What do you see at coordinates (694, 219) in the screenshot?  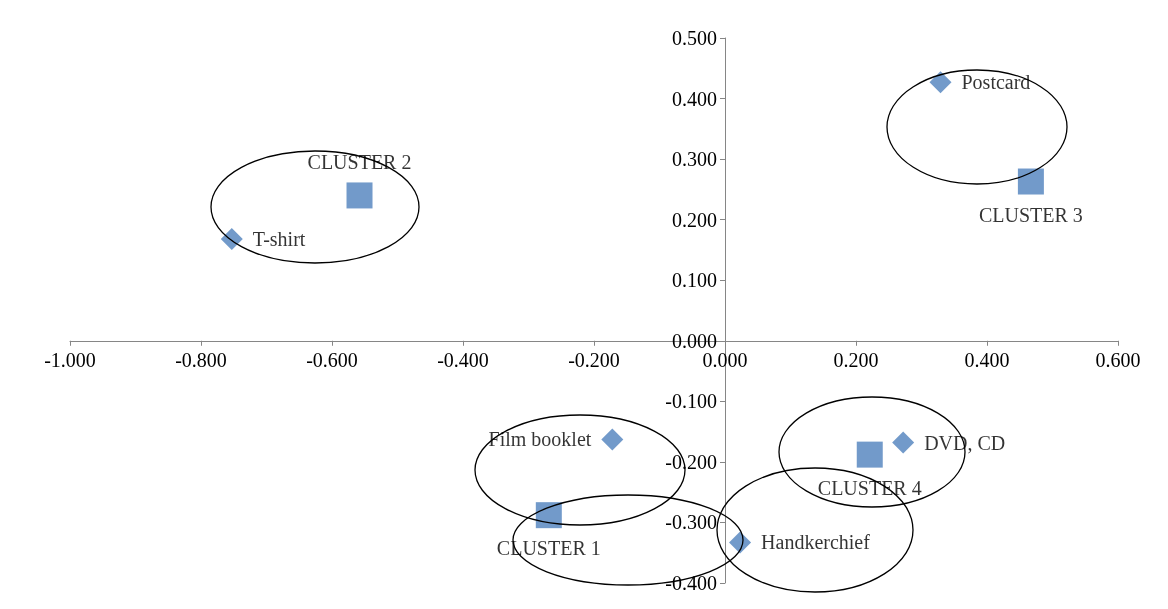 I see `y-tick-label: 0.200` at bounding box center [694, 219].